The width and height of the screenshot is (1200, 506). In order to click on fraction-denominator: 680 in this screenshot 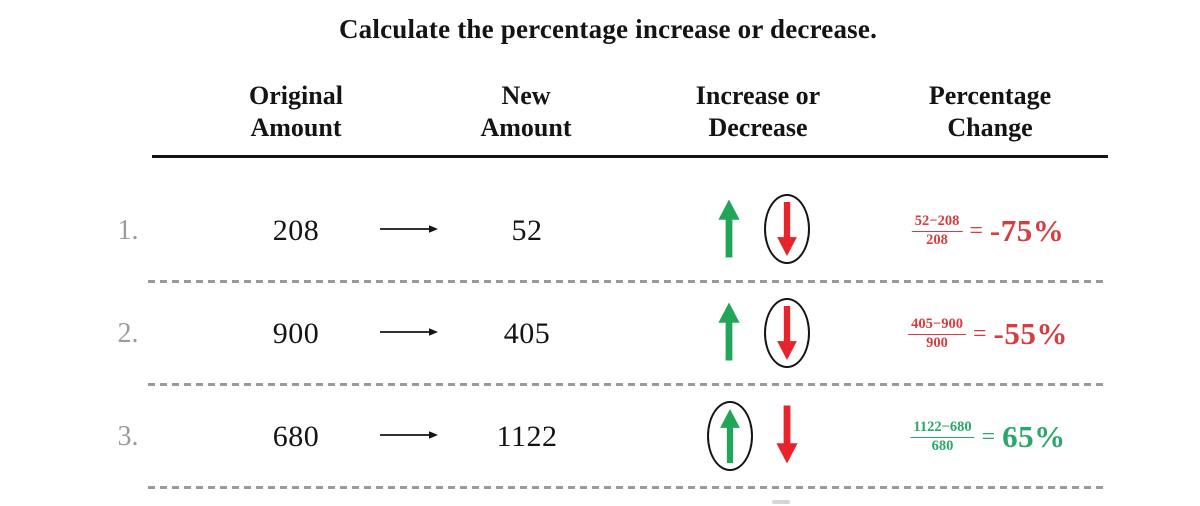, I will do `click(942, 446)`.